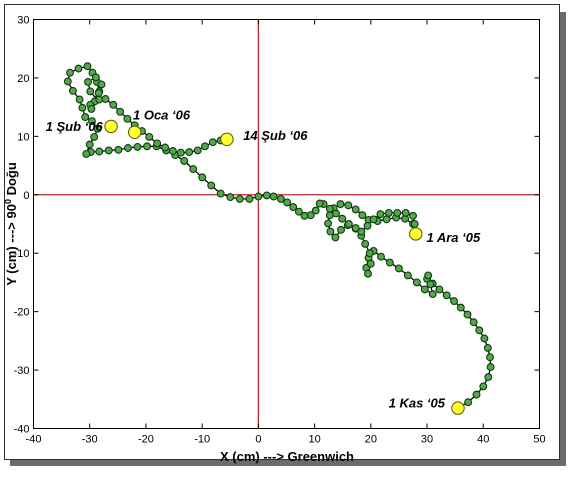 The width and height of the screenshot is (574, 478). Describe the element at coordinates (23, 79) in the screenshot. I see `y-tick-label: 20` at that location.